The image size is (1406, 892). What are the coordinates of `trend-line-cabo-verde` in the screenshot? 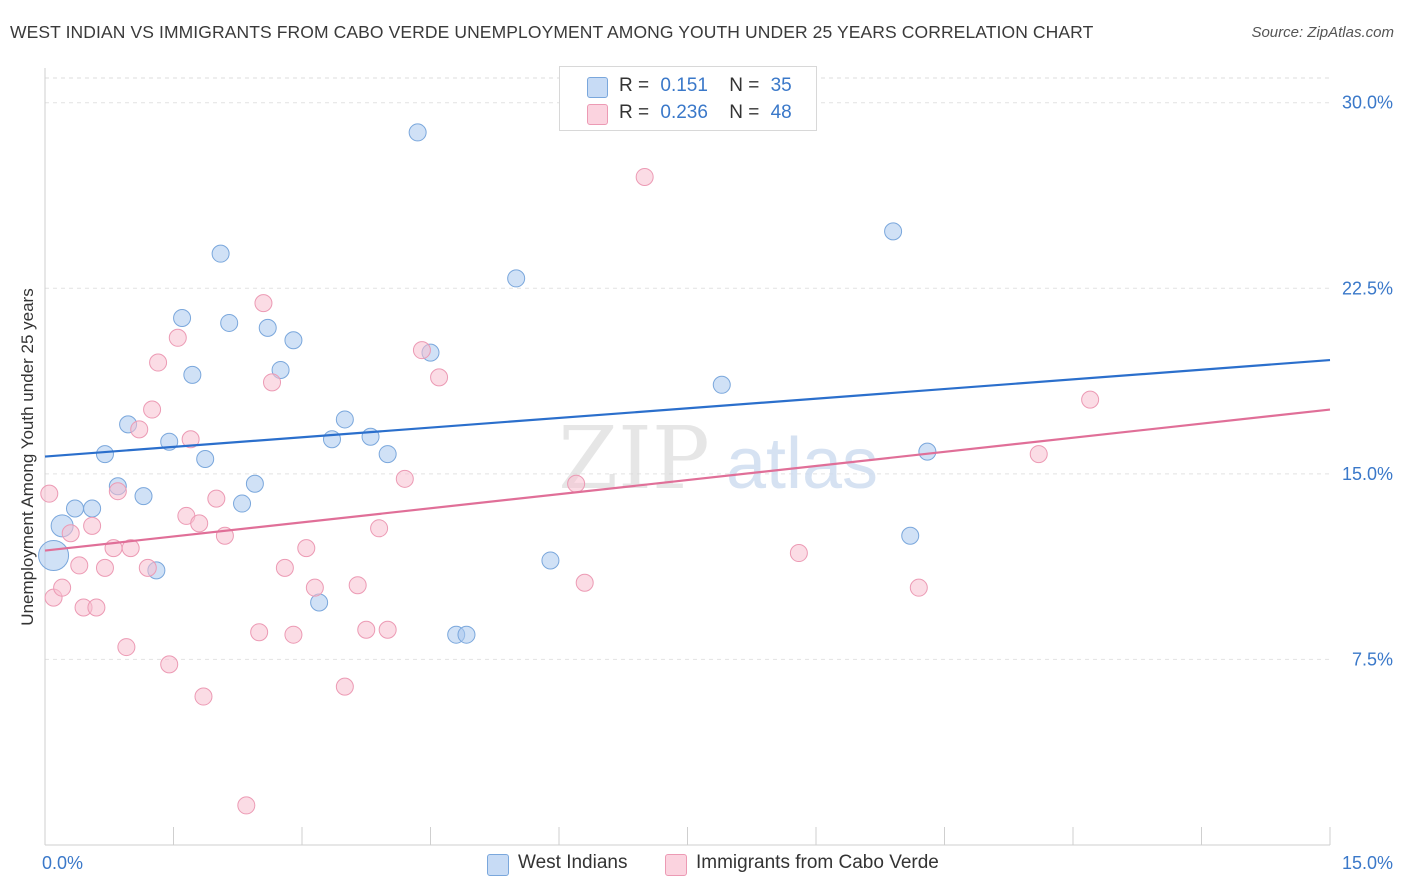 It's located at (687, 480).